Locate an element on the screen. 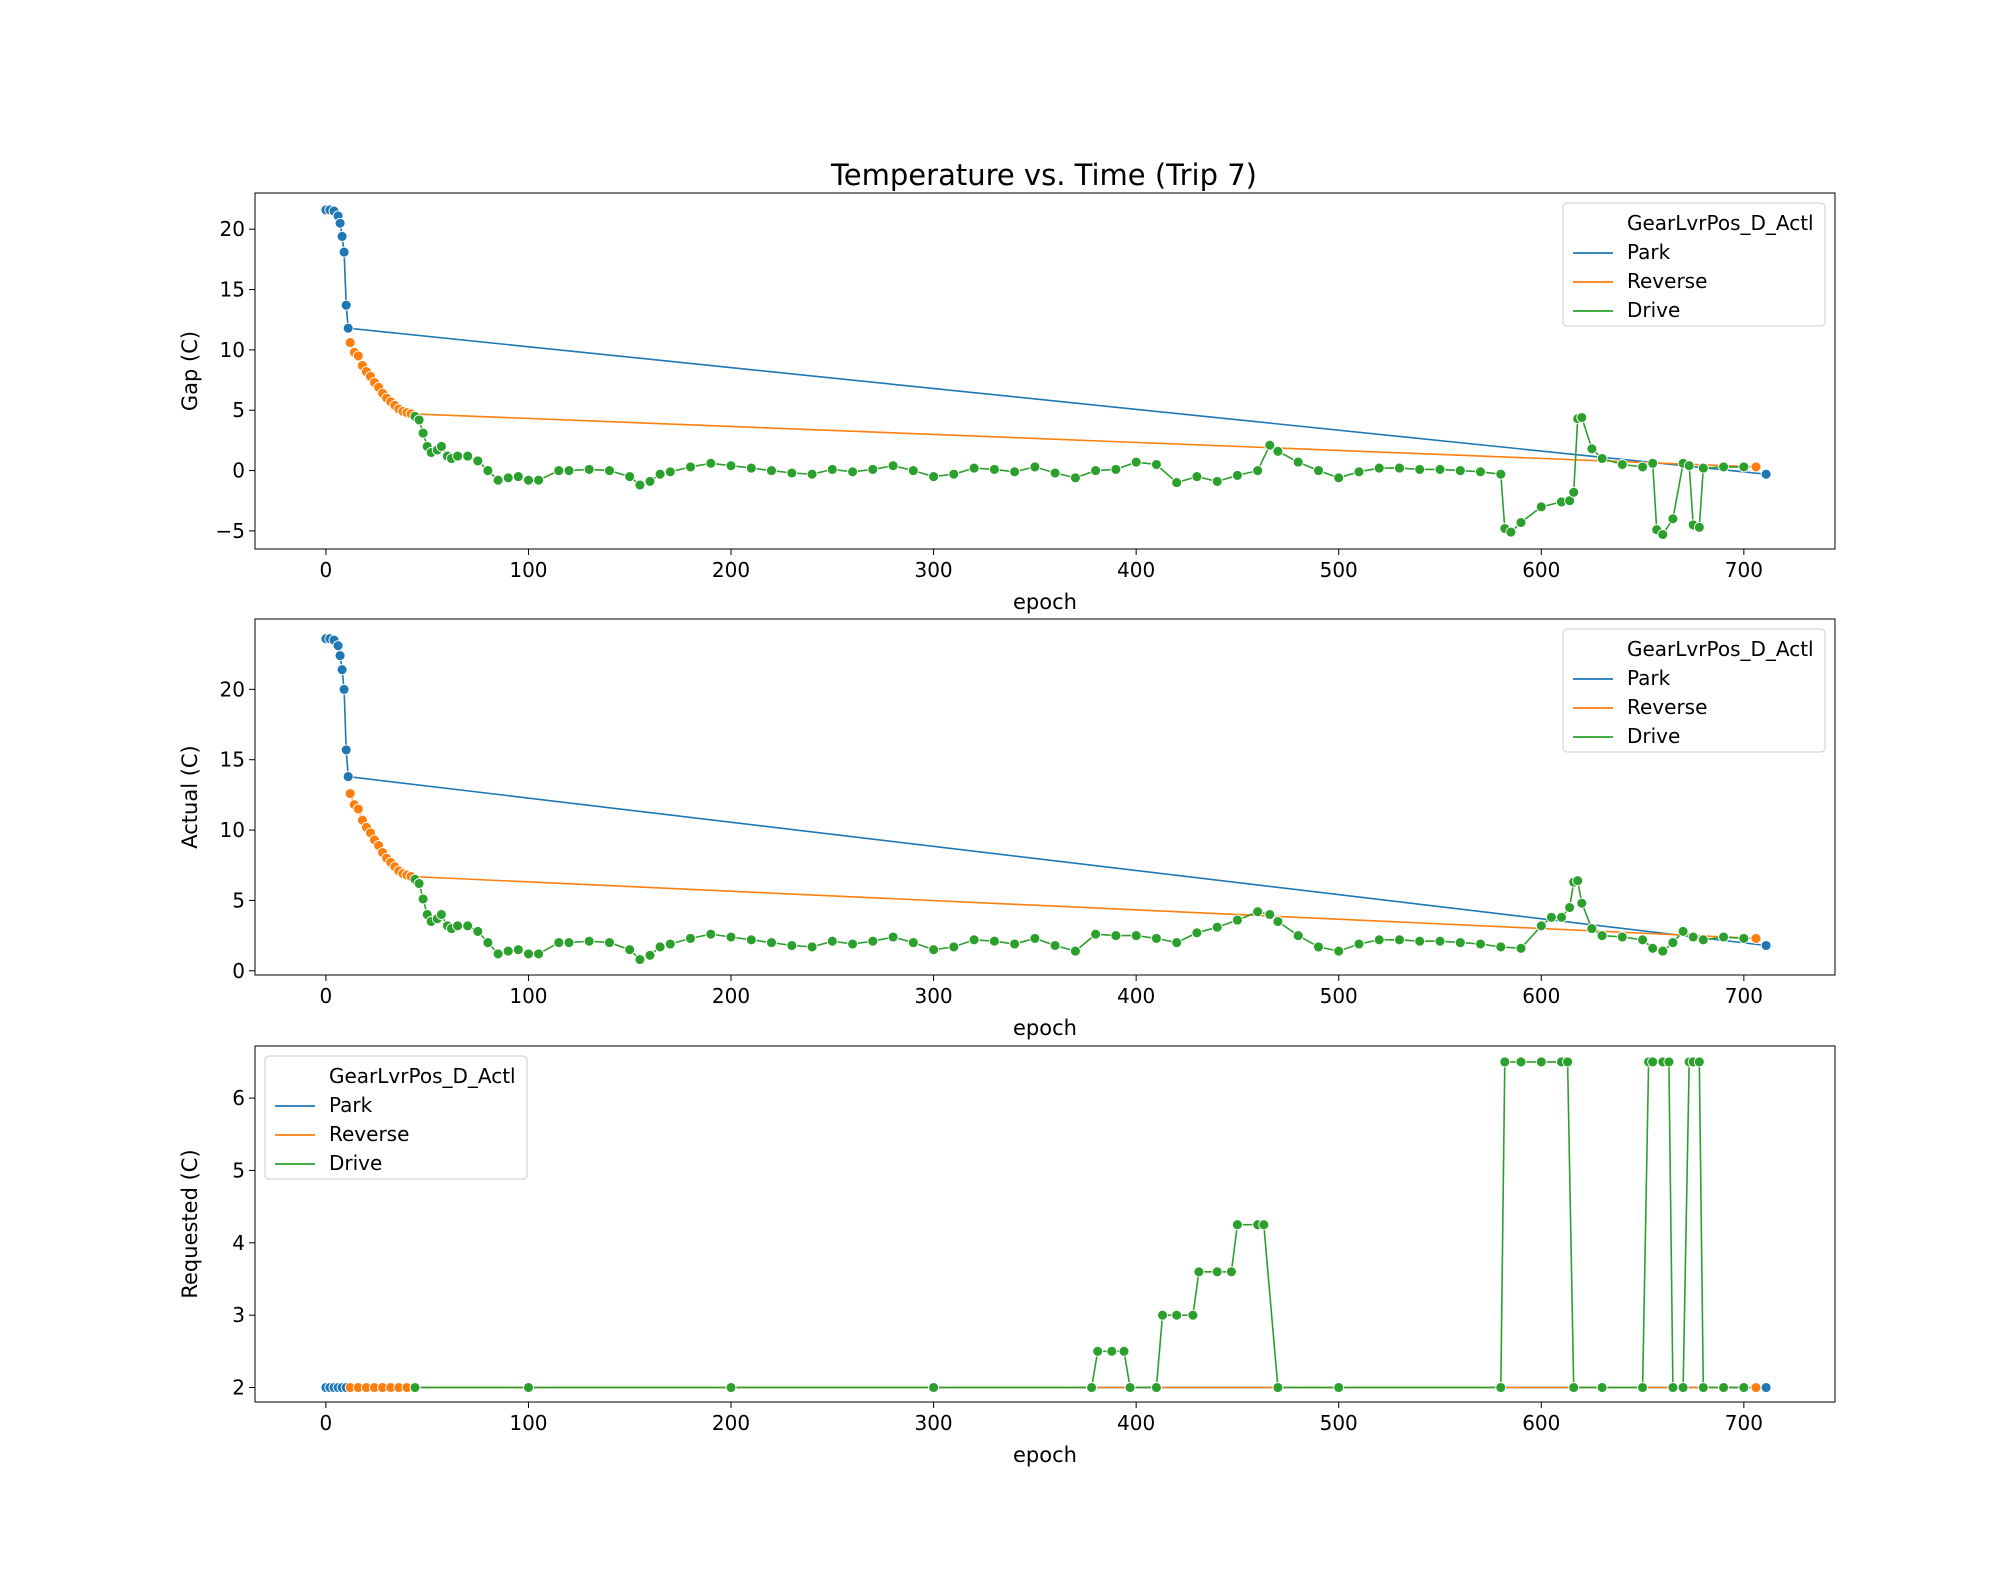 This screenshot has width=2016, height=1584. series-line-drive is located at coordinates (1079, 1225).